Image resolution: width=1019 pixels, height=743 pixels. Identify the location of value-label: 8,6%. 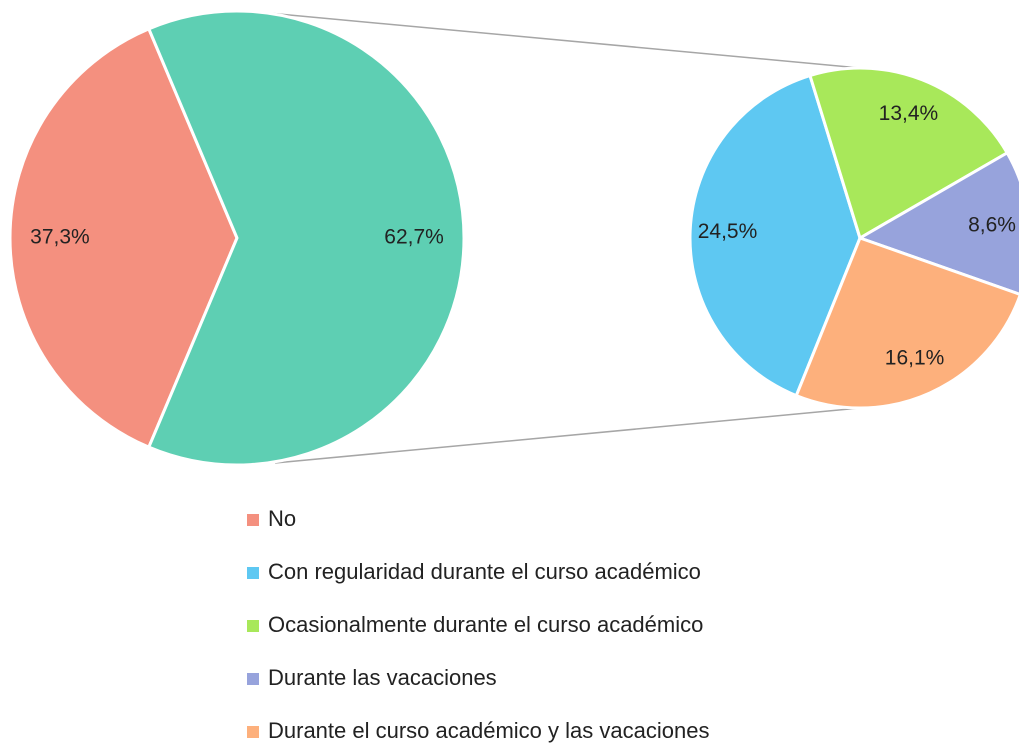
(992, 224).